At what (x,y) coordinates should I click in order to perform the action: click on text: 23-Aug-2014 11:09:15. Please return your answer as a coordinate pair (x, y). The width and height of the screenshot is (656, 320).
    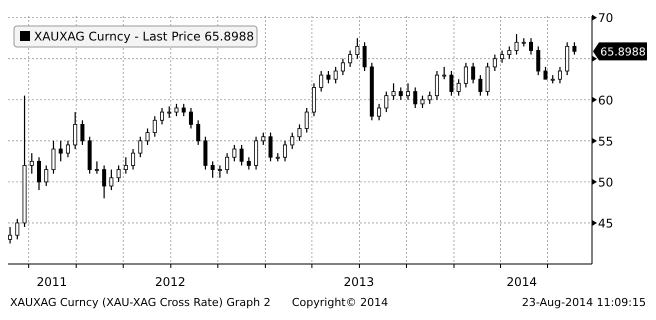
    Looking at the image, I should click on (584, 302).